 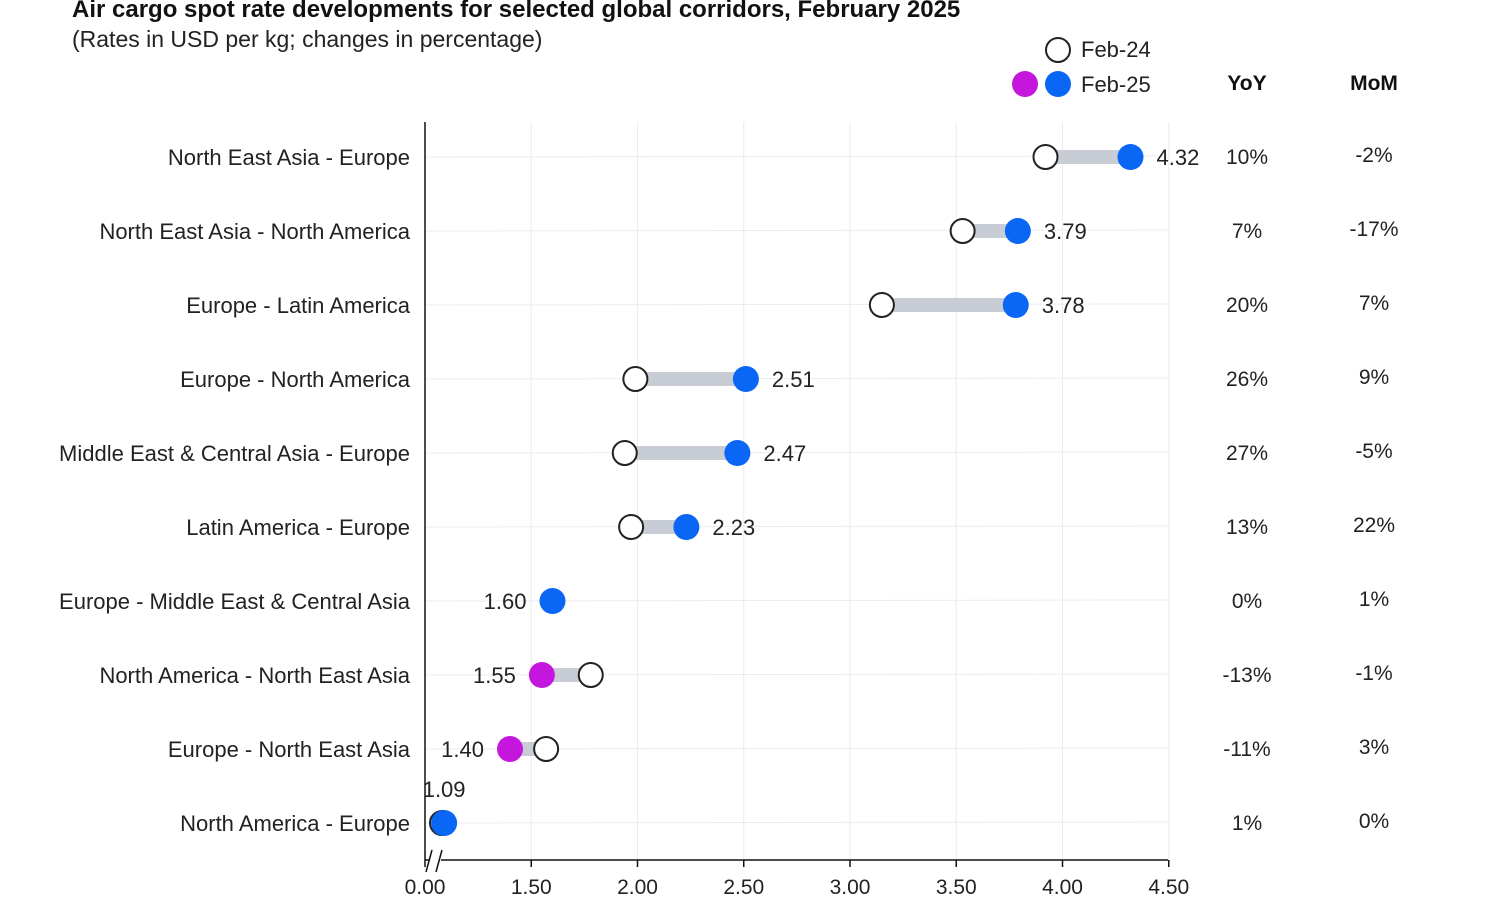 What do you see at coordinates (462, 749) in the screenshot?
I see `value-label: 1.40` at bounding box center [462, 749].